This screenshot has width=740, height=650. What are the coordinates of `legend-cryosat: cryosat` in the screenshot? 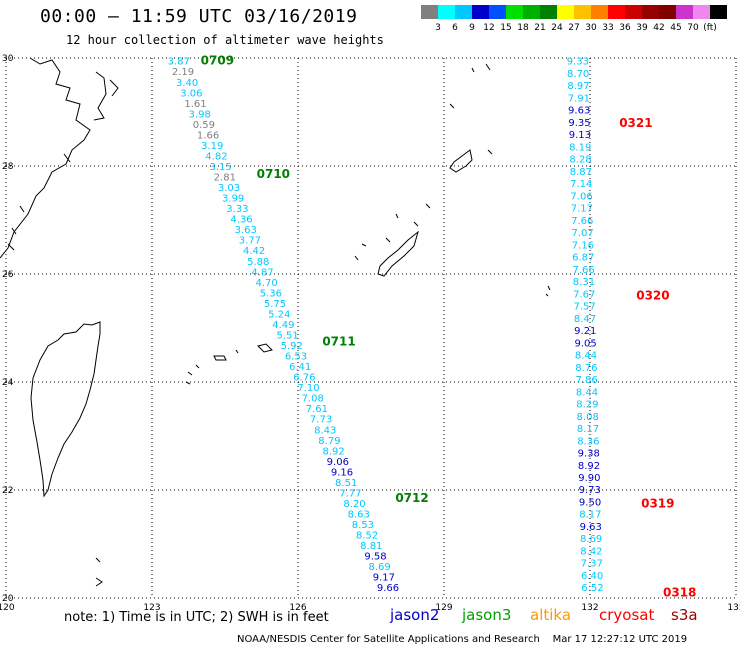 It's located at (627, 615).